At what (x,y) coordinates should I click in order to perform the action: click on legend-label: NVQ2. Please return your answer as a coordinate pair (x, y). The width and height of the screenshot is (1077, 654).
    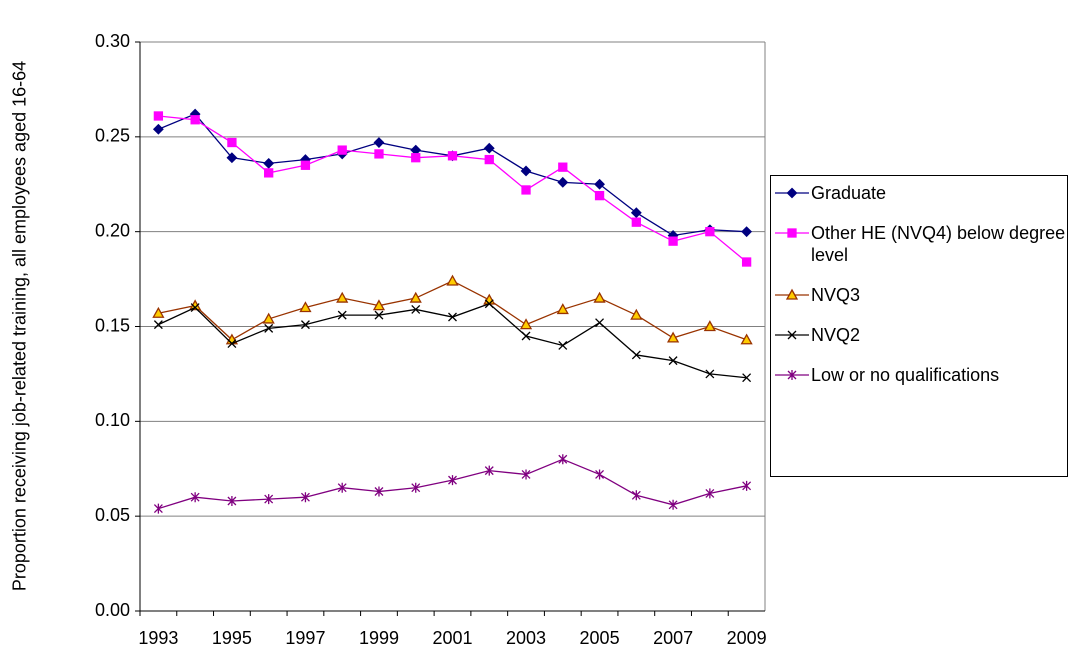
    Looking at the image, I should click on (836, 335).